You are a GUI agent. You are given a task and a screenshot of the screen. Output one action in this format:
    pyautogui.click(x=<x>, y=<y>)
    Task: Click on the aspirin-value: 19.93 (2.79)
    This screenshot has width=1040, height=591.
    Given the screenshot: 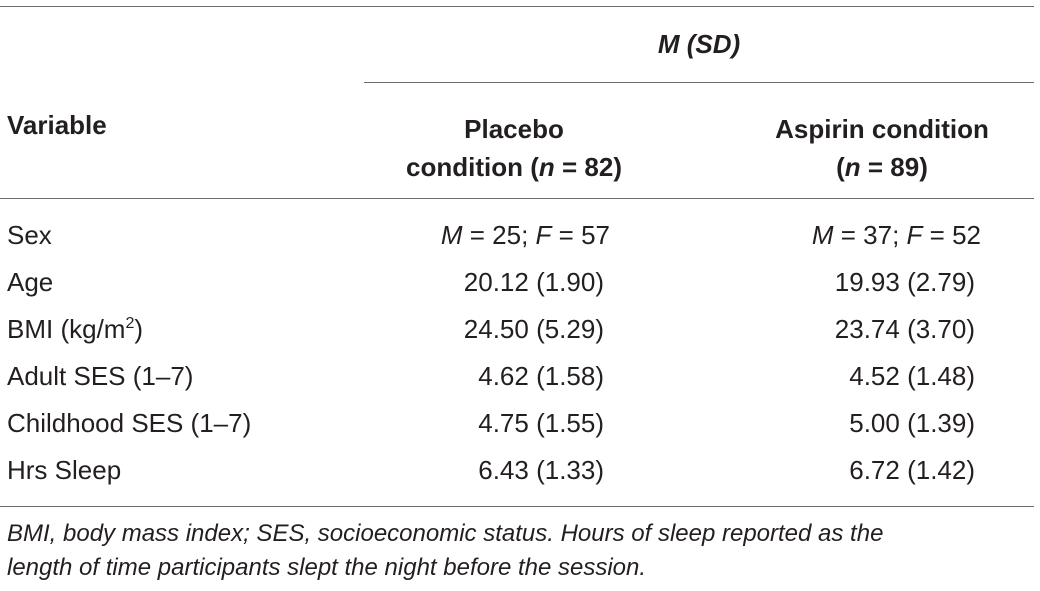 What is the action you would take?
    pyautogui.click(x=904, y=282)
    